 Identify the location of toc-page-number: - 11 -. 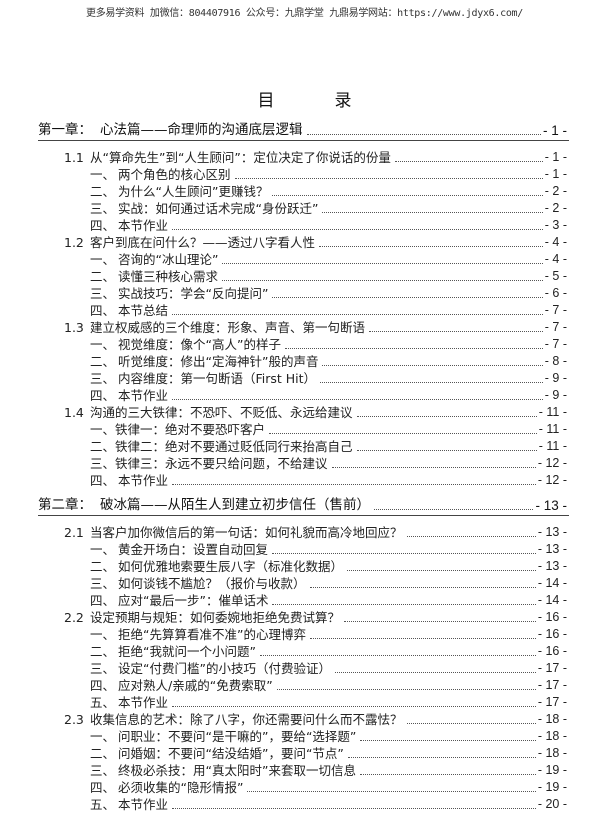
(552, 412).